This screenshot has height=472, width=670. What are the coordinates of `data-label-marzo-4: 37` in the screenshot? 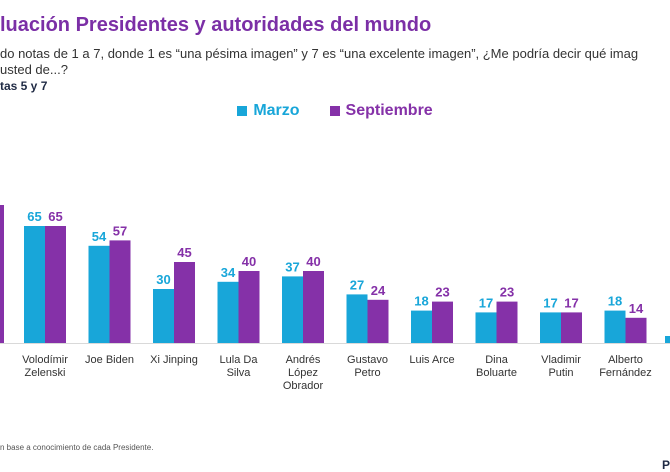 It's located at (292, 266).